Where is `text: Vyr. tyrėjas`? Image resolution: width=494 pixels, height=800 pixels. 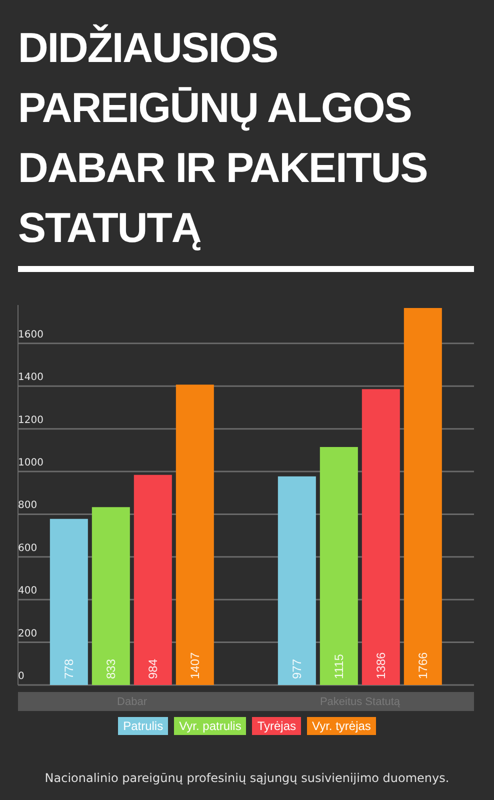
text: Vyr. tyrėjas is located at coordinates (341, 726).